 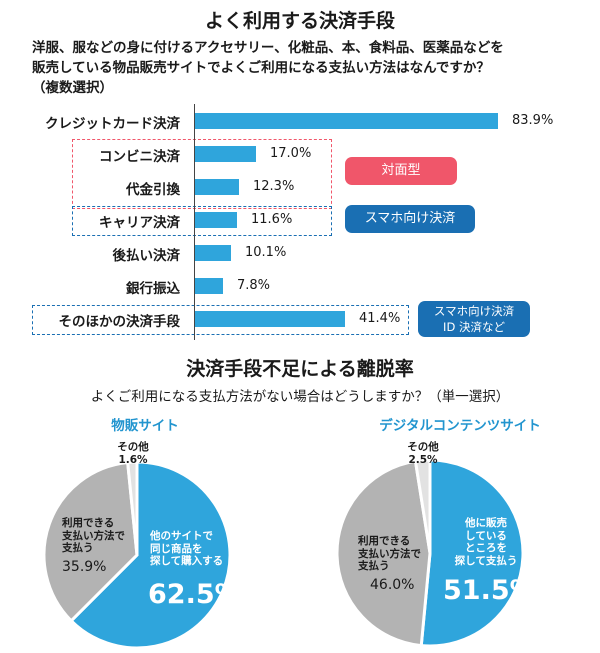 What do you see at coordinates (176, 548) in the screenshot?
I see `pie1-main-line-2: 同じ商品を` at bounding box center [176, 548].